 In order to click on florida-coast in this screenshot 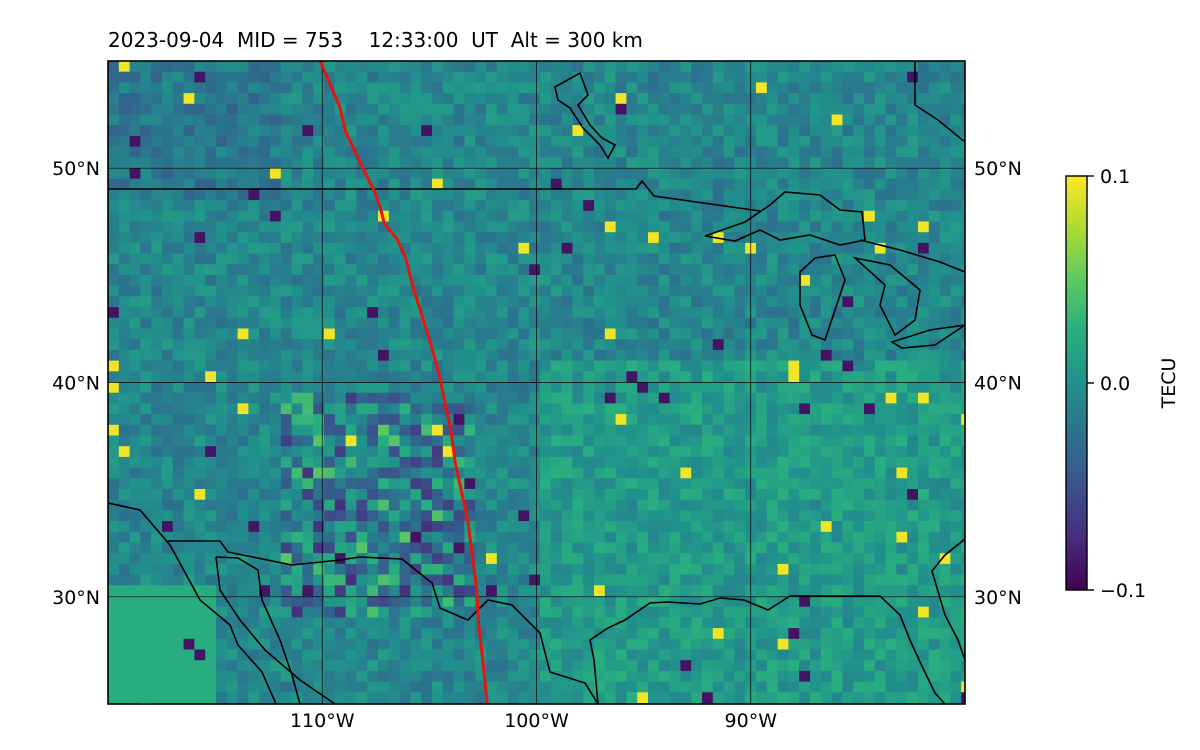, I will do `click(948, 599)`.